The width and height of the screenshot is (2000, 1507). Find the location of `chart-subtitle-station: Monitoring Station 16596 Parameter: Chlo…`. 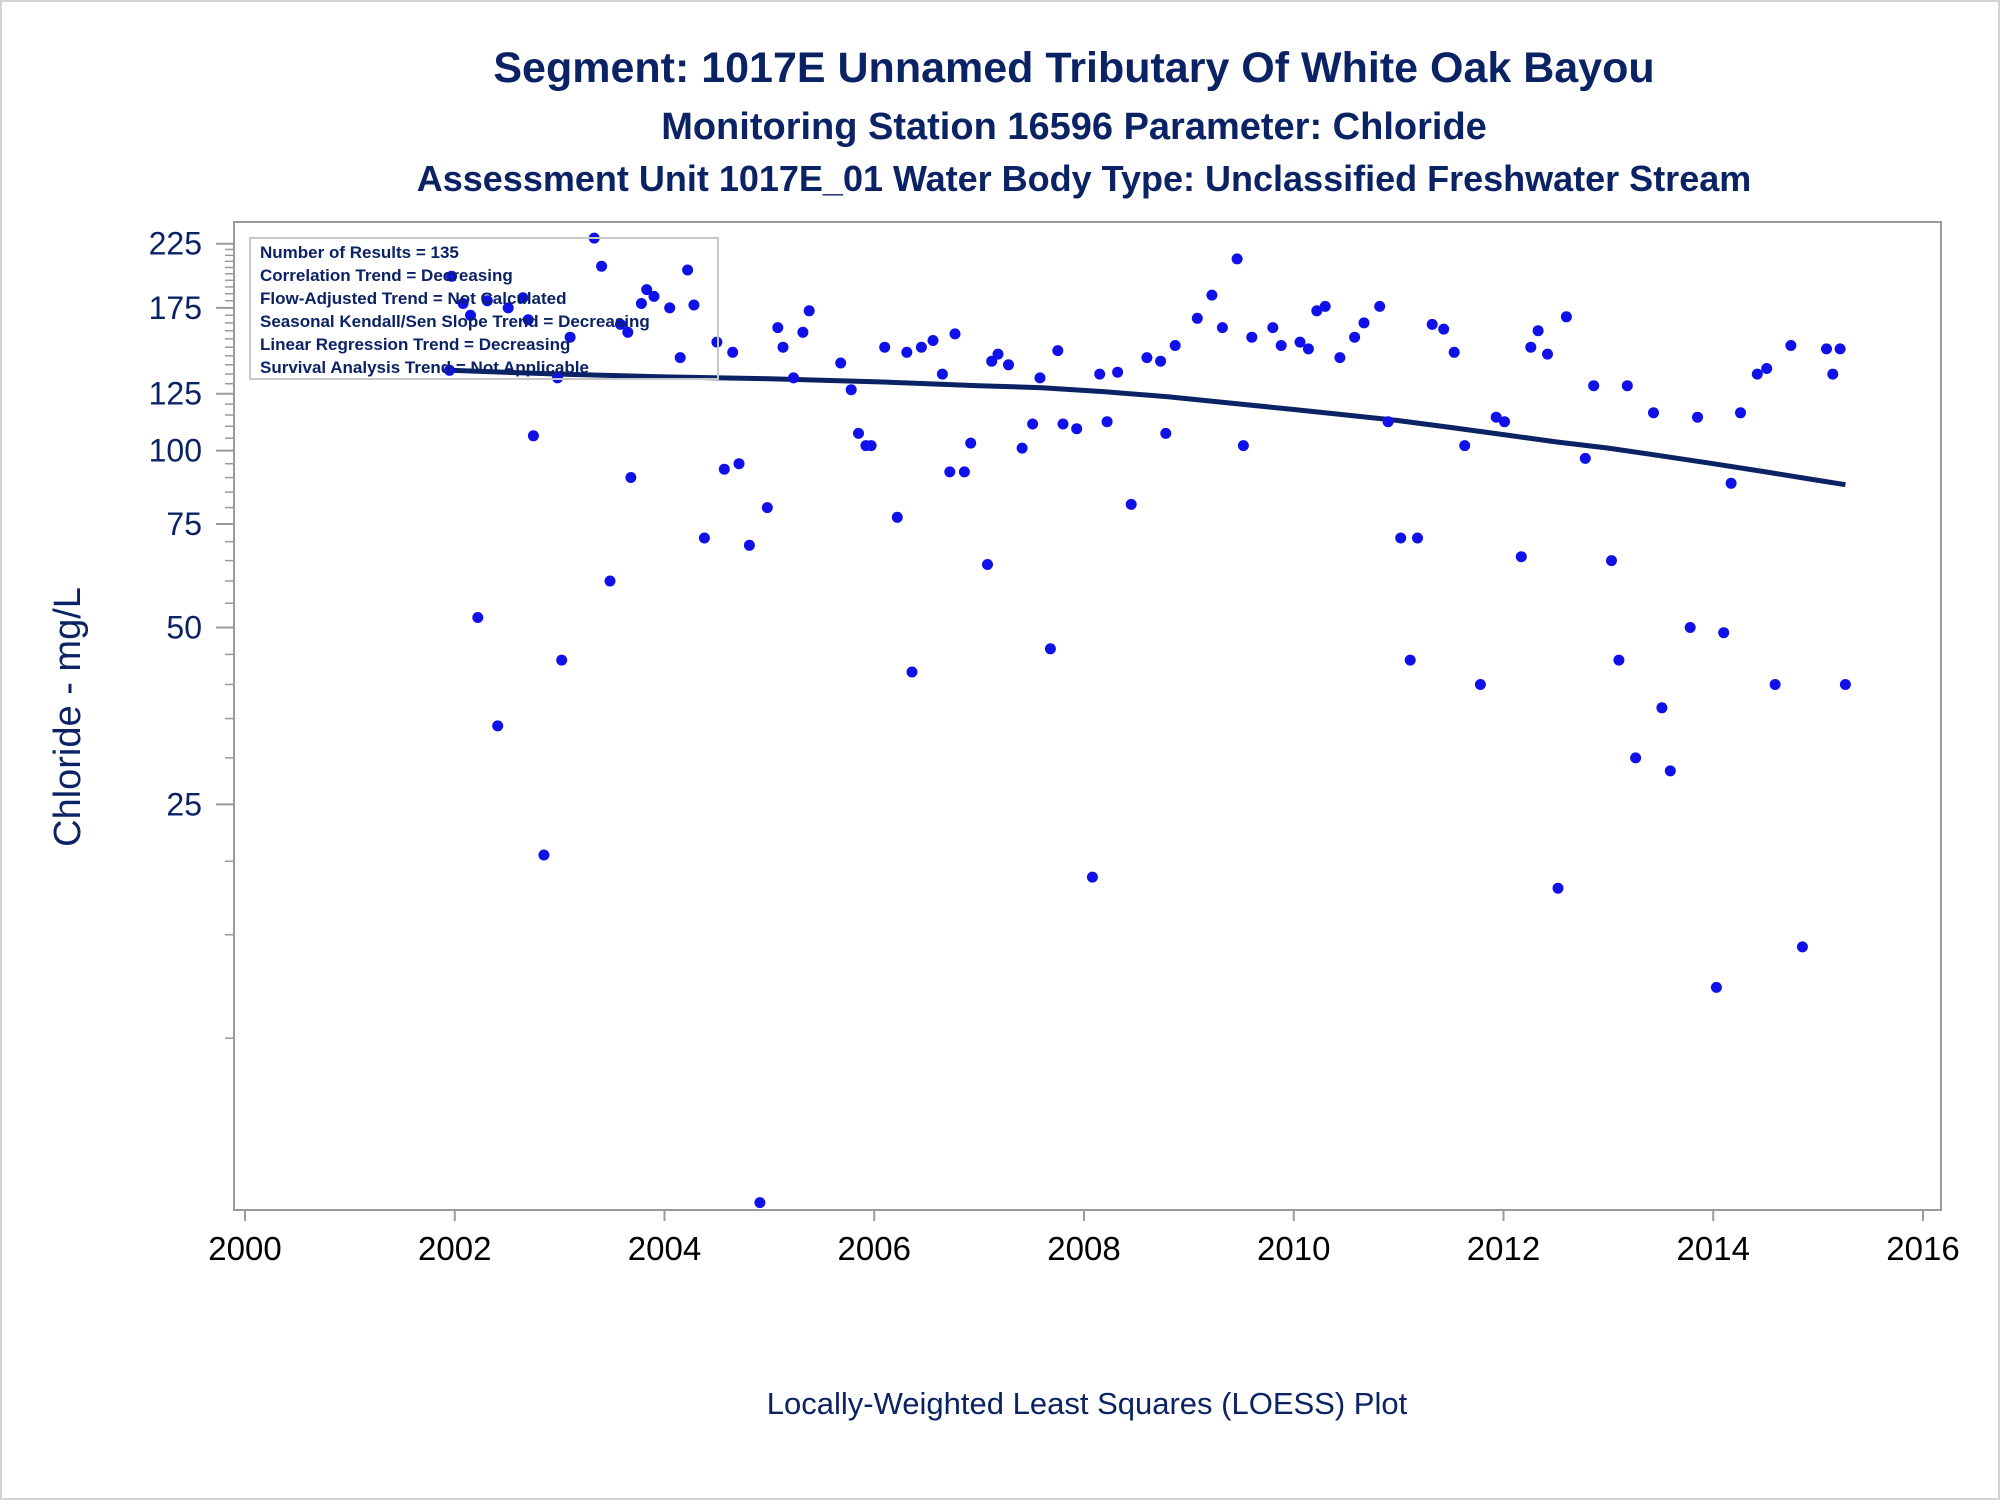

chart-subtitle-station: Monitoring Station 16596 Parameter: Chlo… is located at coordinates (1074, 127).